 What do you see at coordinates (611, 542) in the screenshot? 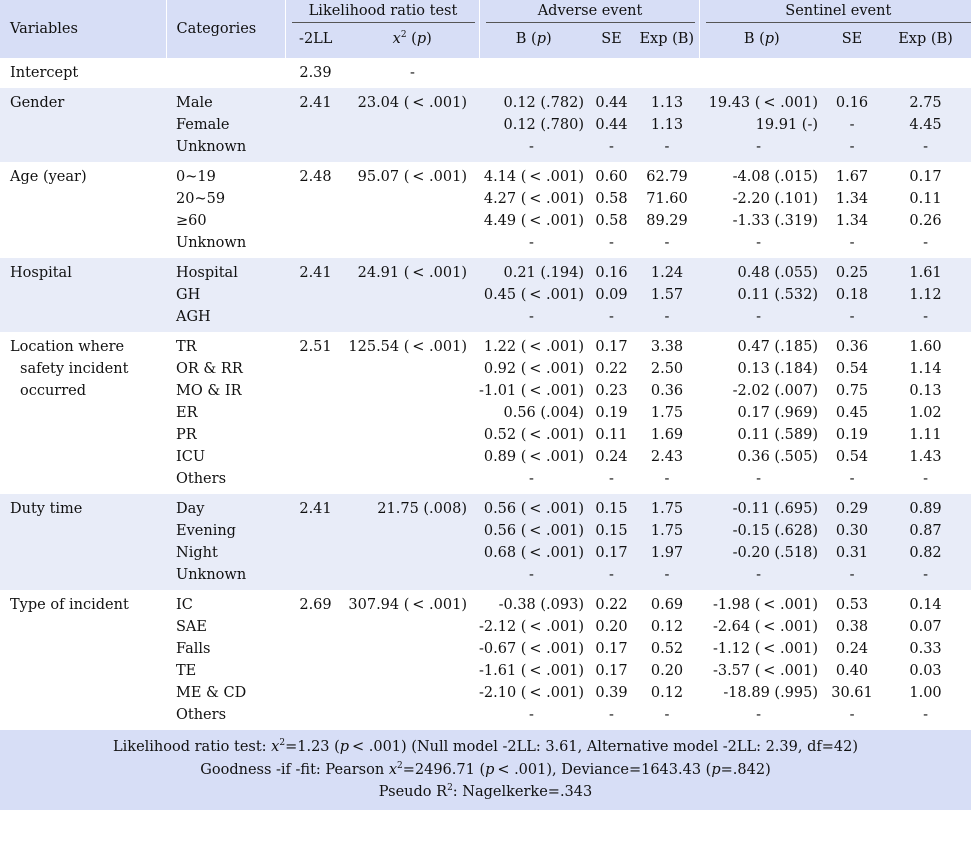
I see `ae-se-cell: 0.15 0.15 0.17 -` at bounding box center [611, 542].